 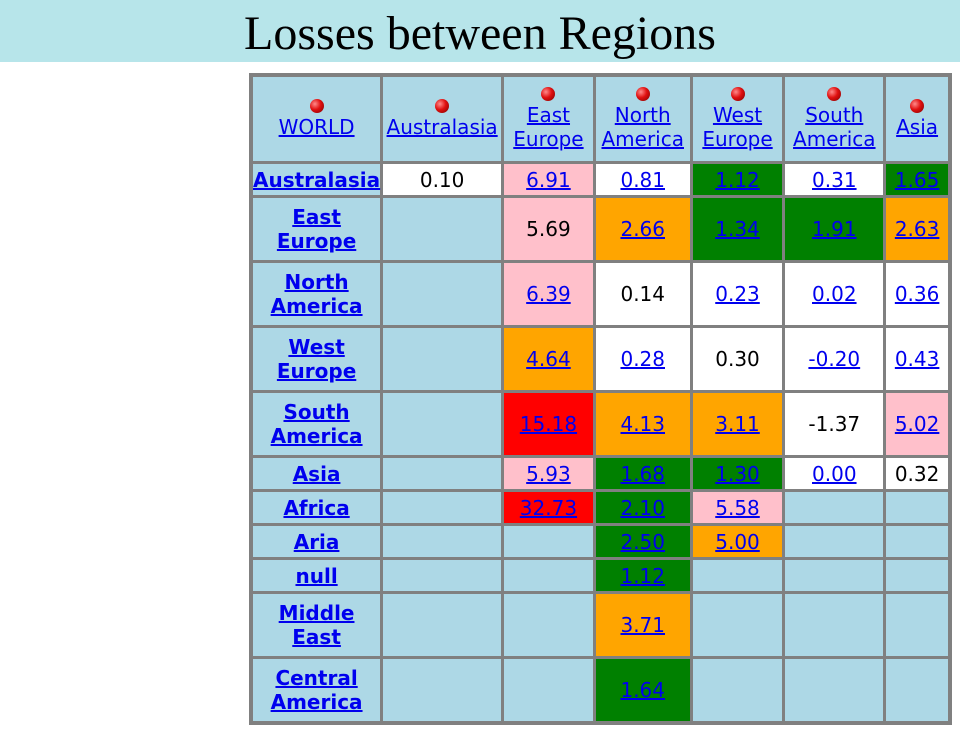 What do you see at coordinates (316, 613) in the screenshot?
I see `row-label-text: Middle` at bounding box center [316, 613].